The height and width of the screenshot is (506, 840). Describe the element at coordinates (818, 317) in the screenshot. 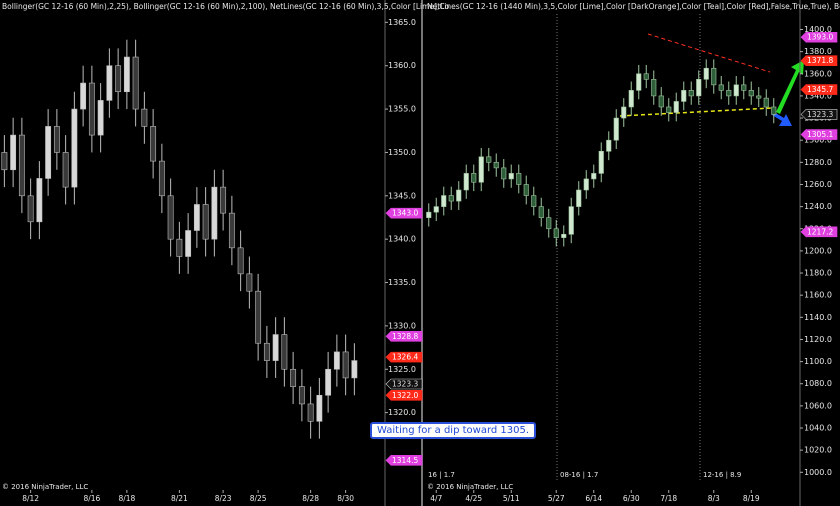

I see `y-tick-label: 1140.0` at that location.